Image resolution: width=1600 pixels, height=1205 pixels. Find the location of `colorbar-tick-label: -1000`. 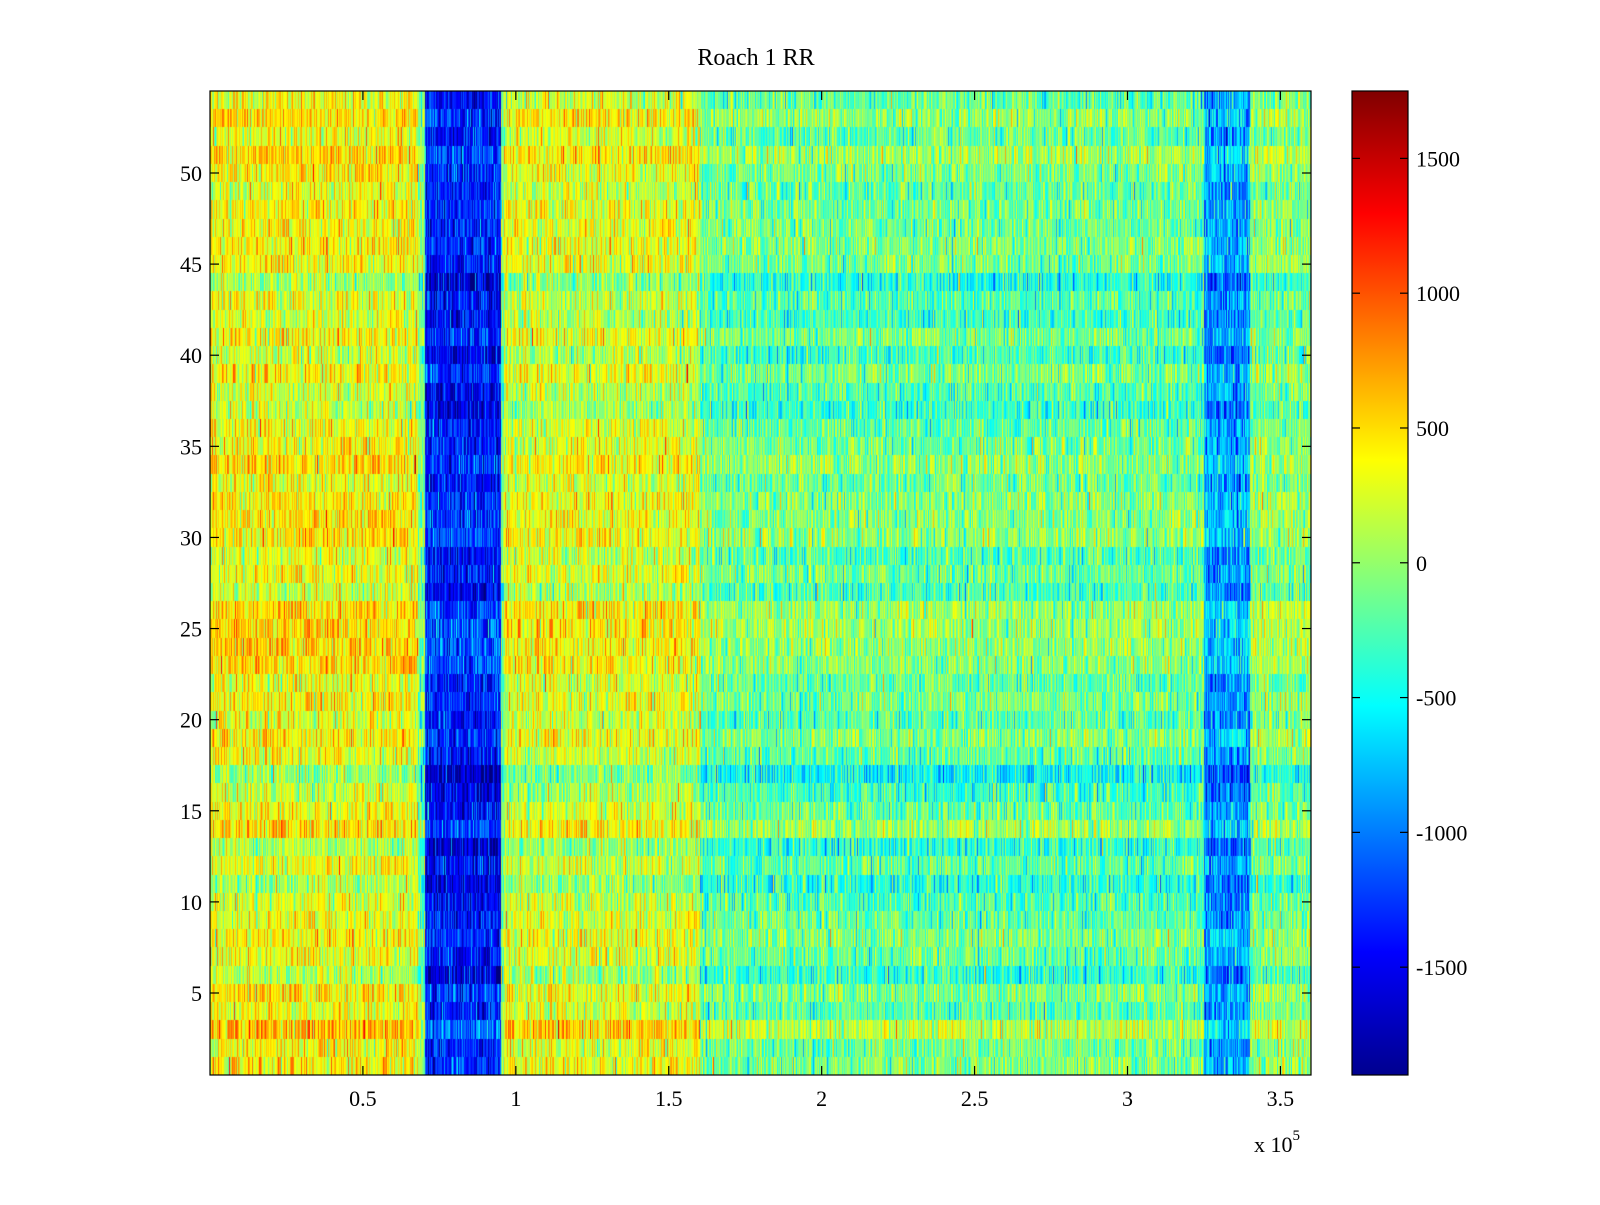

colorbar-tick-label: -1000 is located at coordinates (1441, 832).